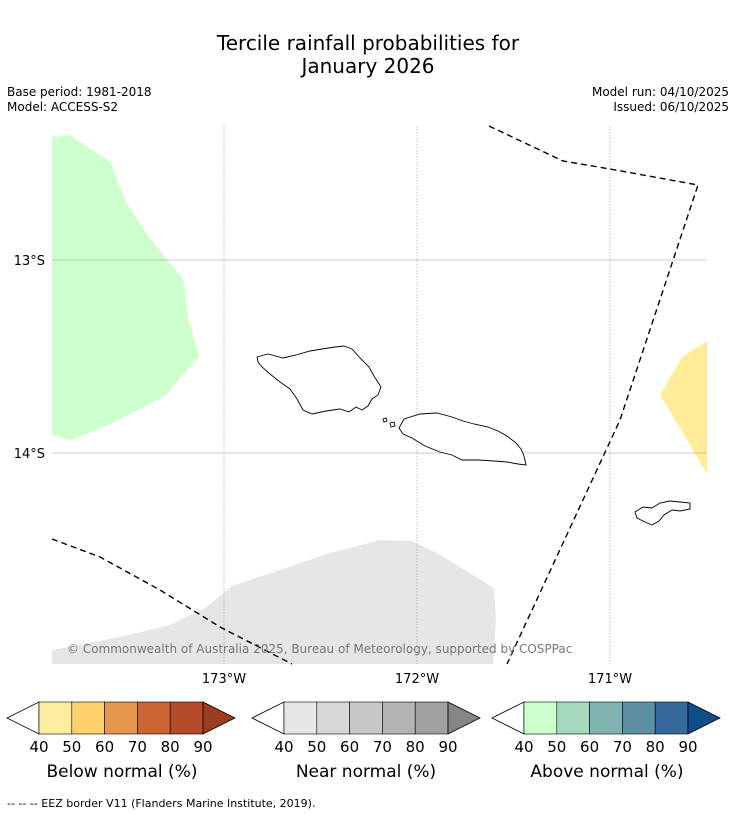 This screenshot has height=816, width=736. Describe the element at coordinates (382, 747) in the screenshot. I see `colorbar-near-tick: 70` at that location.